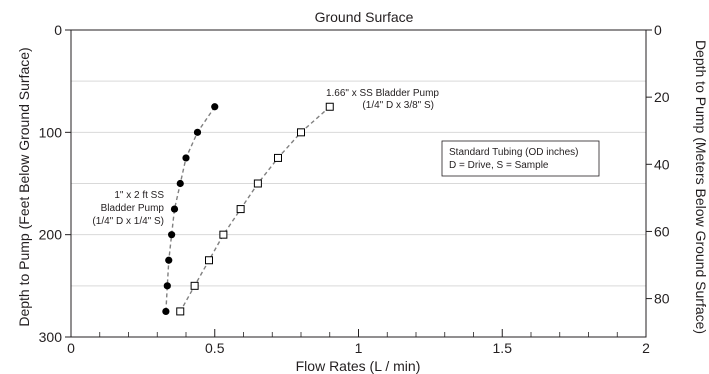 This screenshot has width=709, height=374. What do you see at coordinates (364, 17) in the screenshot?
I see `chart-title: Ground Surface` at bounding box center [364, 17].